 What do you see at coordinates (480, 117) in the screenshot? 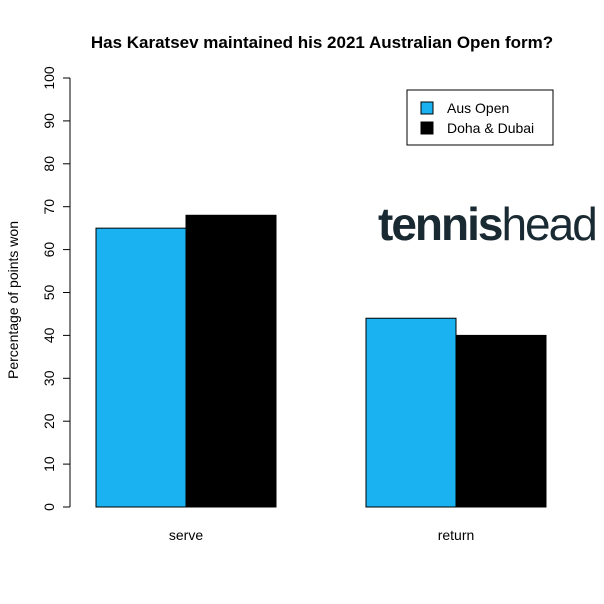
I see `legend-box` at bounding box center [480, 117].